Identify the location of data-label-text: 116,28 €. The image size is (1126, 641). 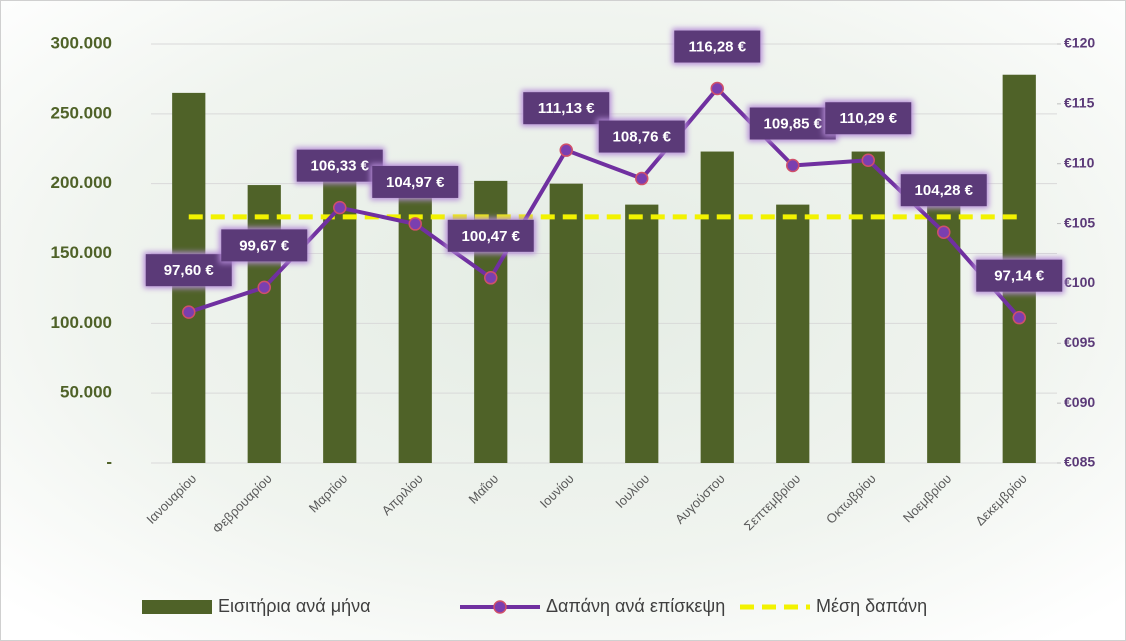
(717, 47).